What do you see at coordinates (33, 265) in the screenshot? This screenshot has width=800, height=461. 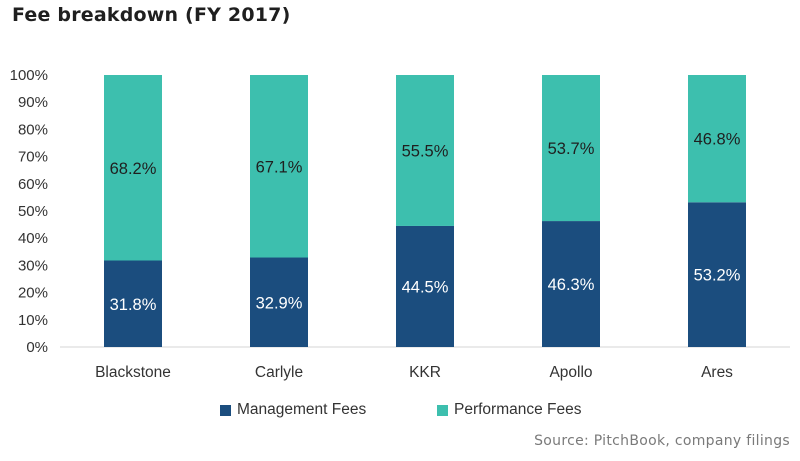 I see `y-tick-label: 30%` at bounding box center [33, 265].